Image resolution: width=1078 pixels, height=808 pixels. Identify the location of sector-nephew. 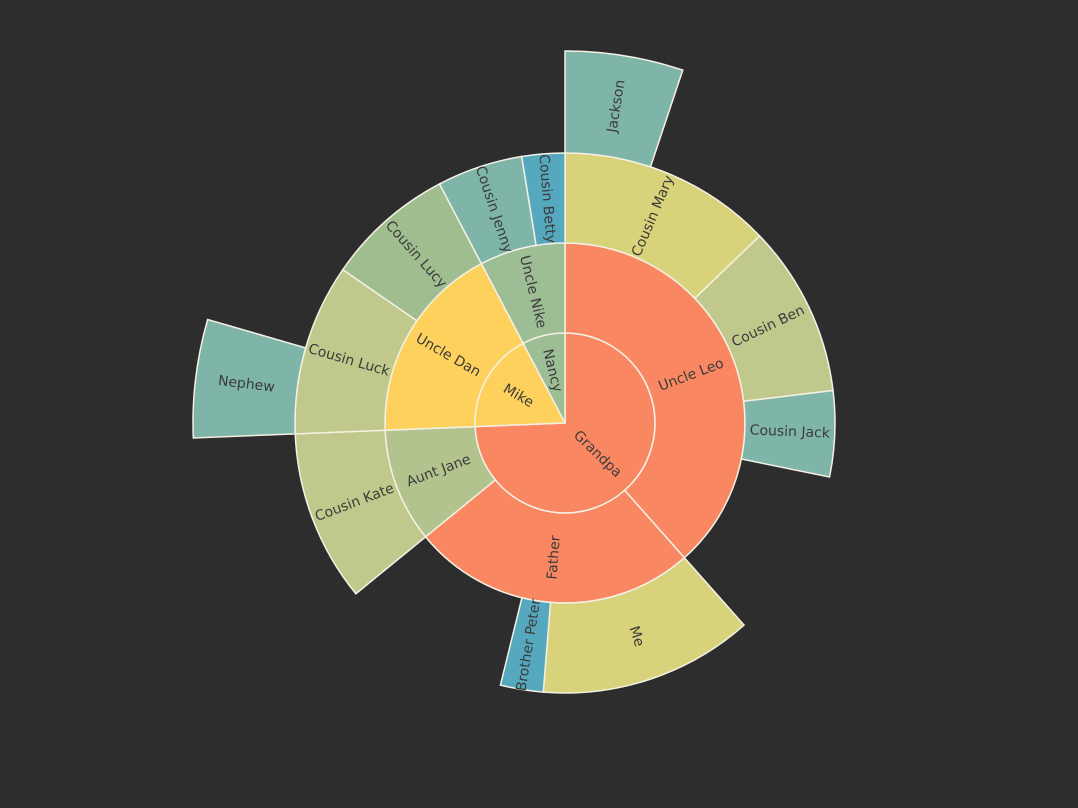
(249, 378).